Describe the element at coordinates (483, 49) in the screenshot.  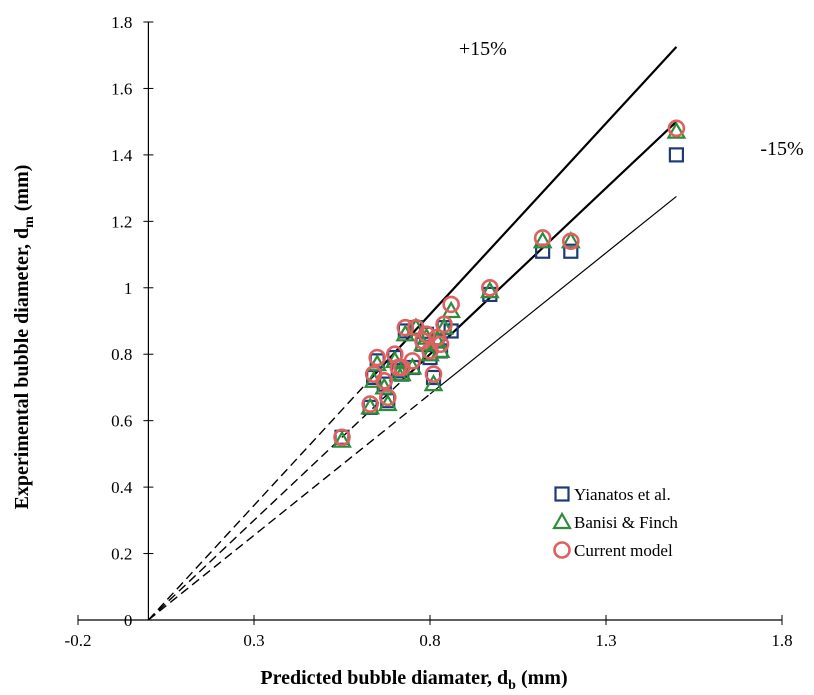
I see `annotation-label: +15%` at that location.